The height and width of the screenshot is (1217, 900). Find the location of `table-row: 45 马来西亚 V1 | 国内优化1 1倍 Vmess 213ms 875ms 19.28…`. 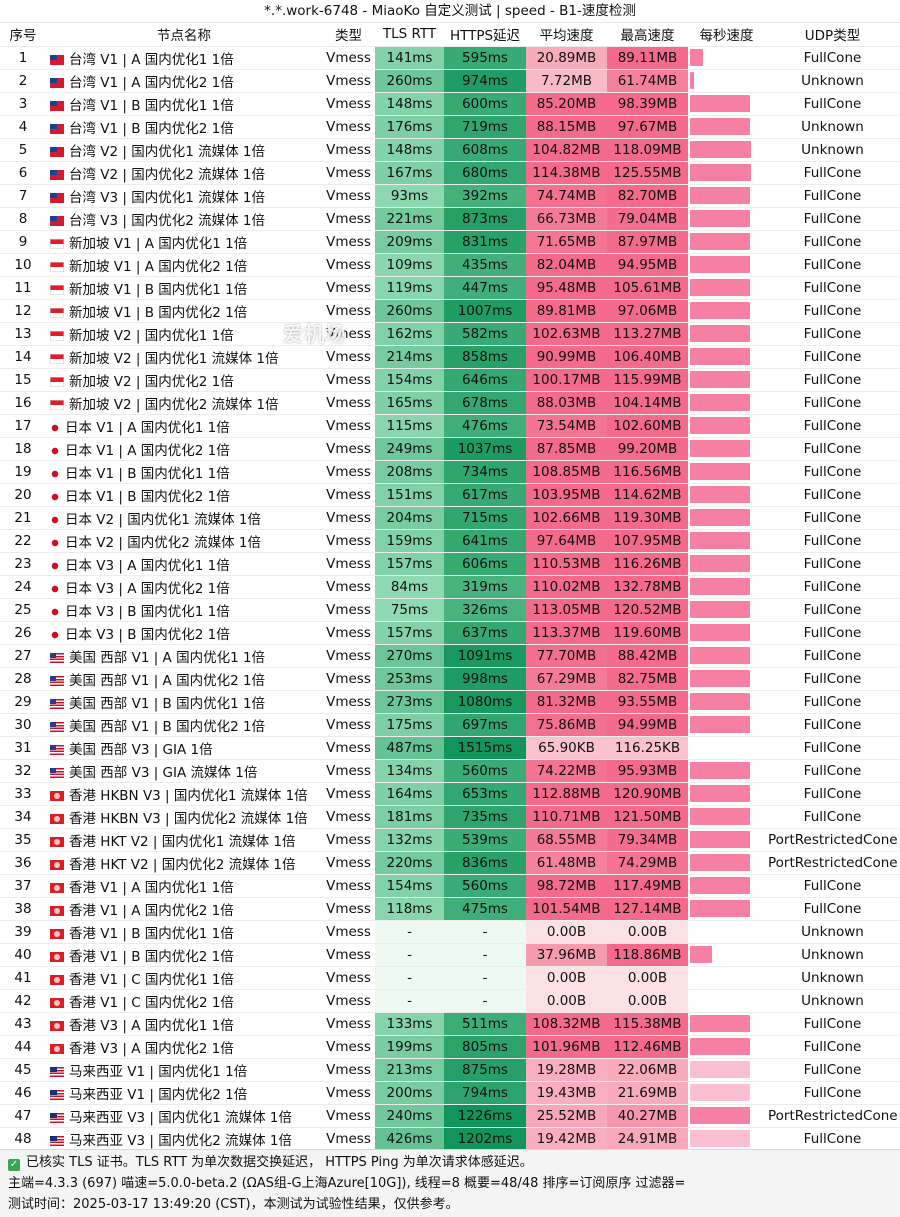

table-row: 45 马来西亚 V1 | 国内优化1 1倍 Vmess 213ms 875ms 19.28… is located at coordinates (450, 1070).